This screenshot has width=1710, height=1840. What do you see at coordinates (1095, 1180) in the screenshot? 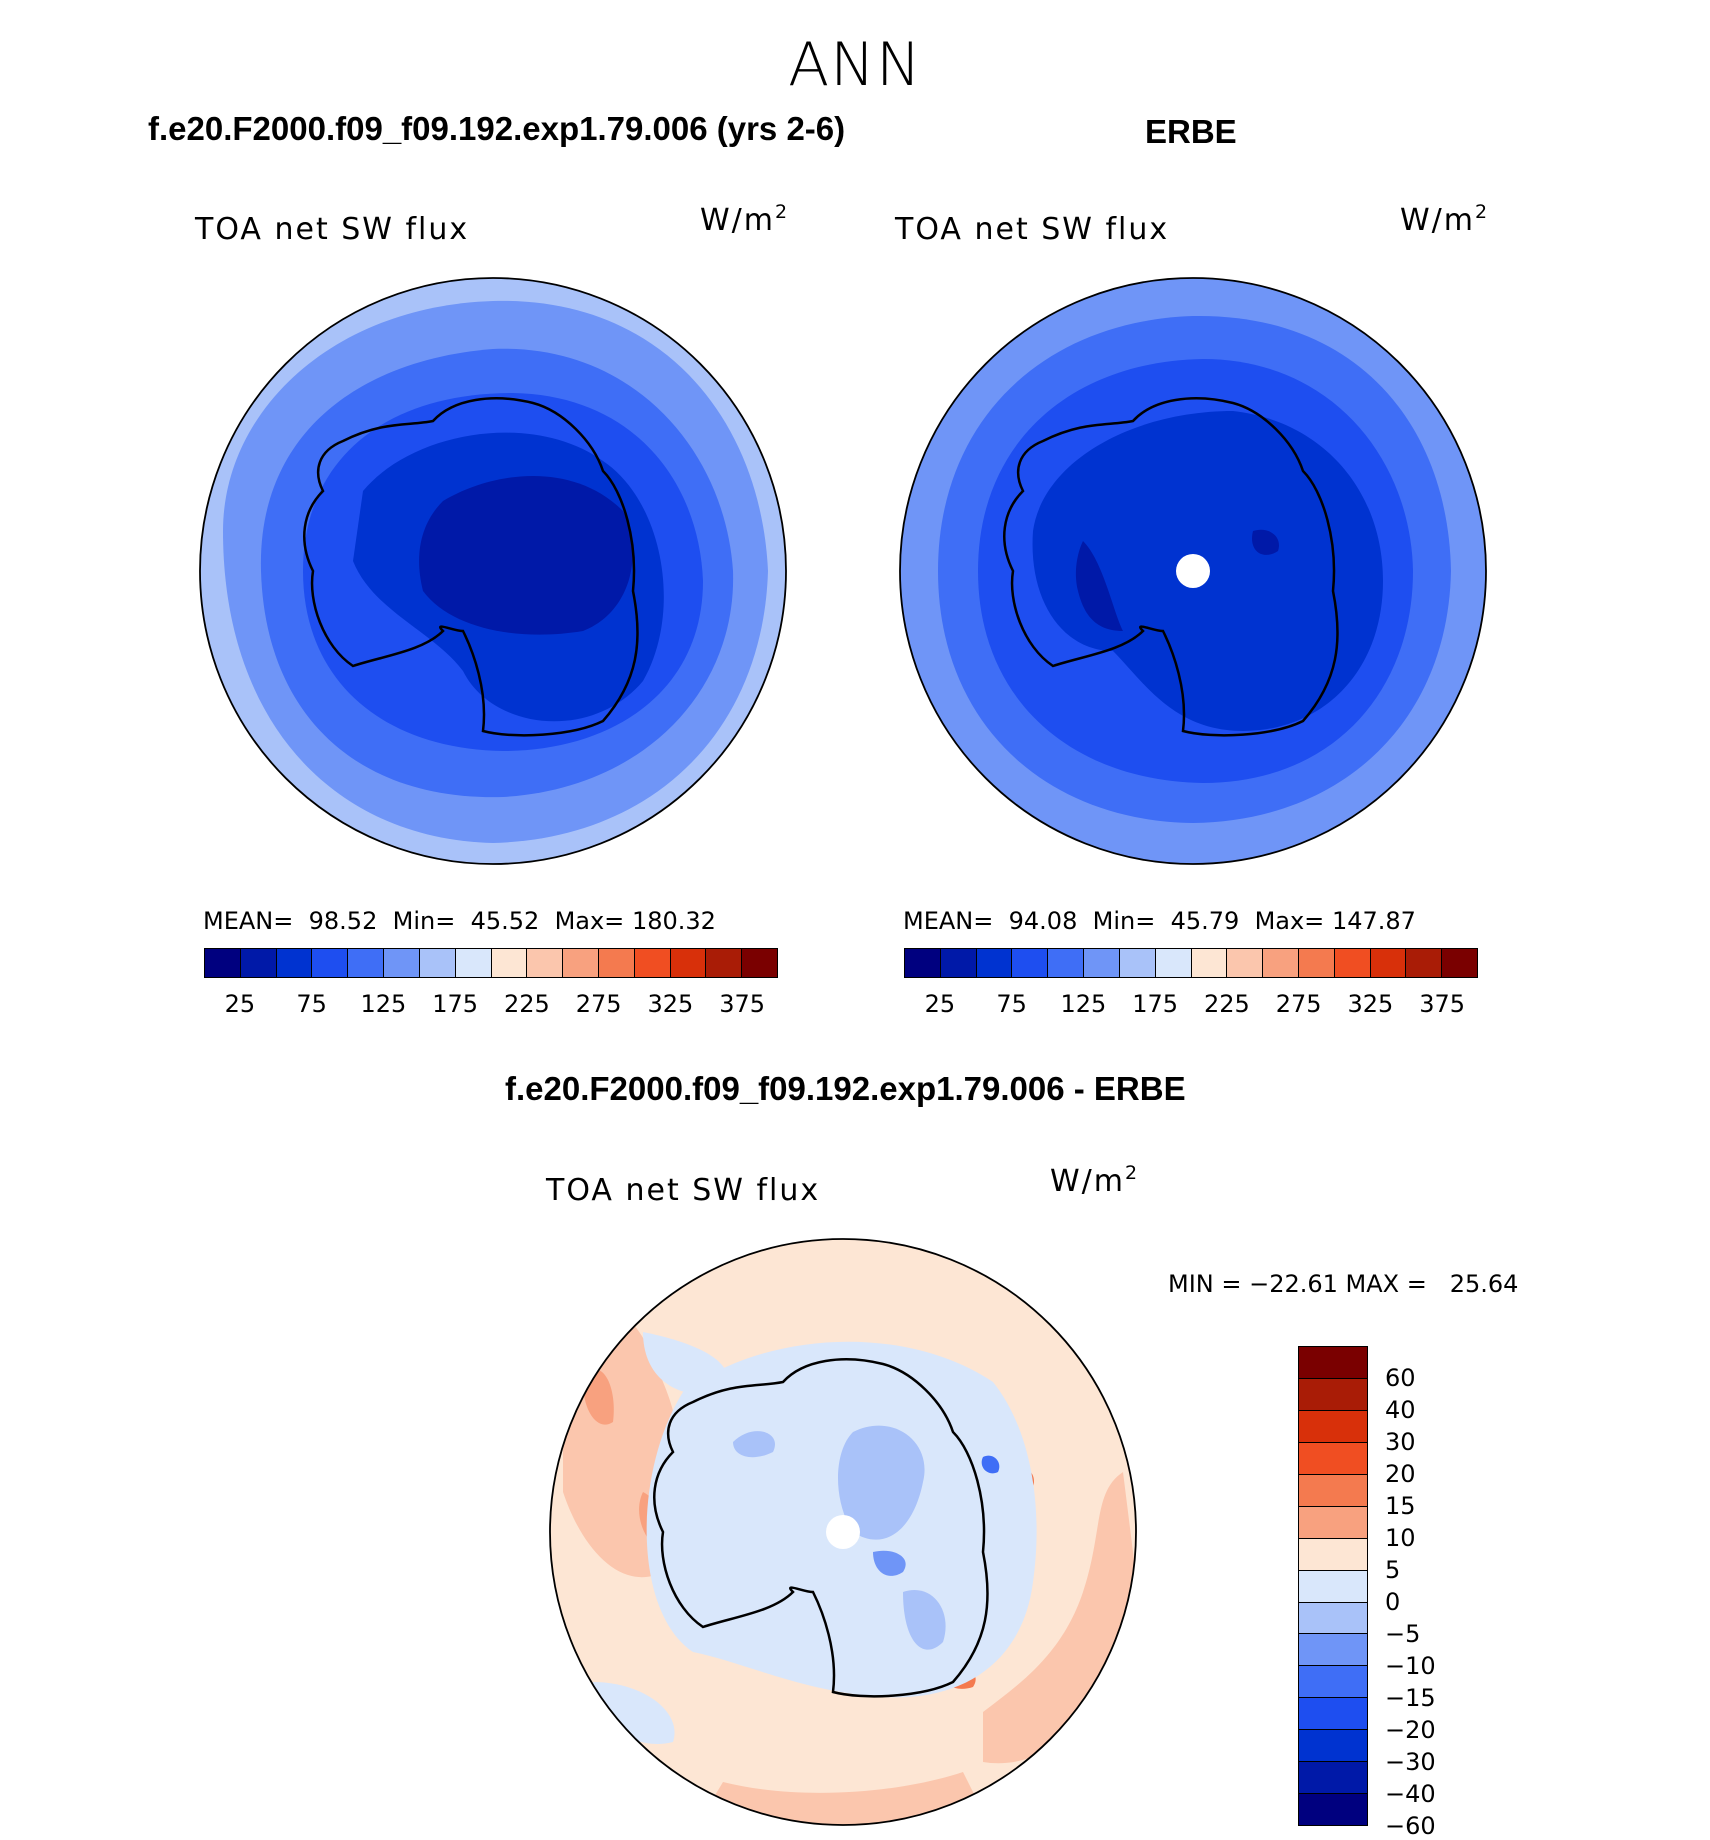
I see `diff-units-label: W/m2` at bounding box center [1095, 1180].